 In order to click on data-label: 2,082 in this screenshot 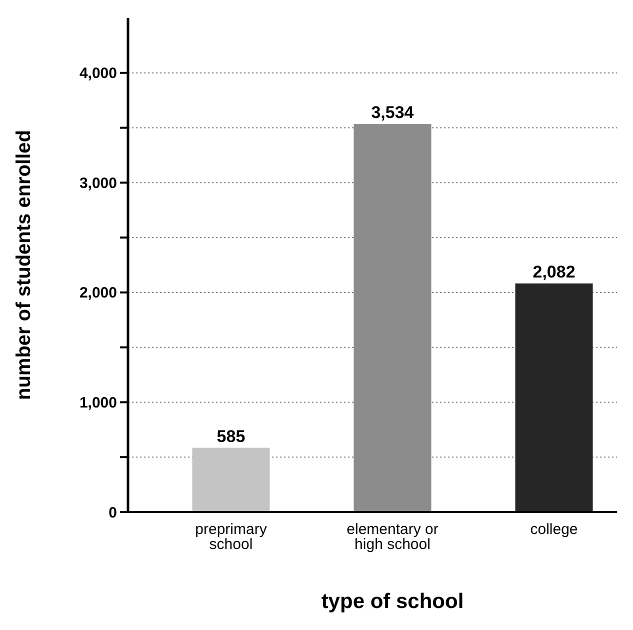, I will do `click(554, 272)`.